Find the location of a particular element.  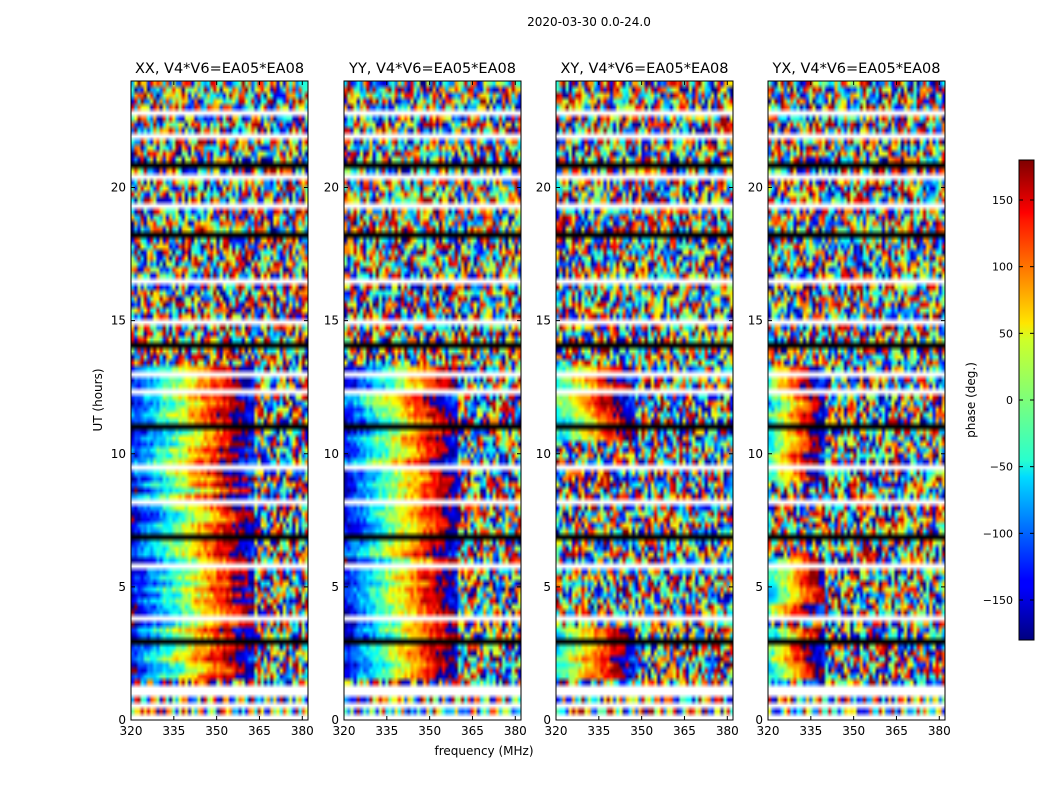

x-axis-label: frequency (MHz) is located at coordinates (483, 751).